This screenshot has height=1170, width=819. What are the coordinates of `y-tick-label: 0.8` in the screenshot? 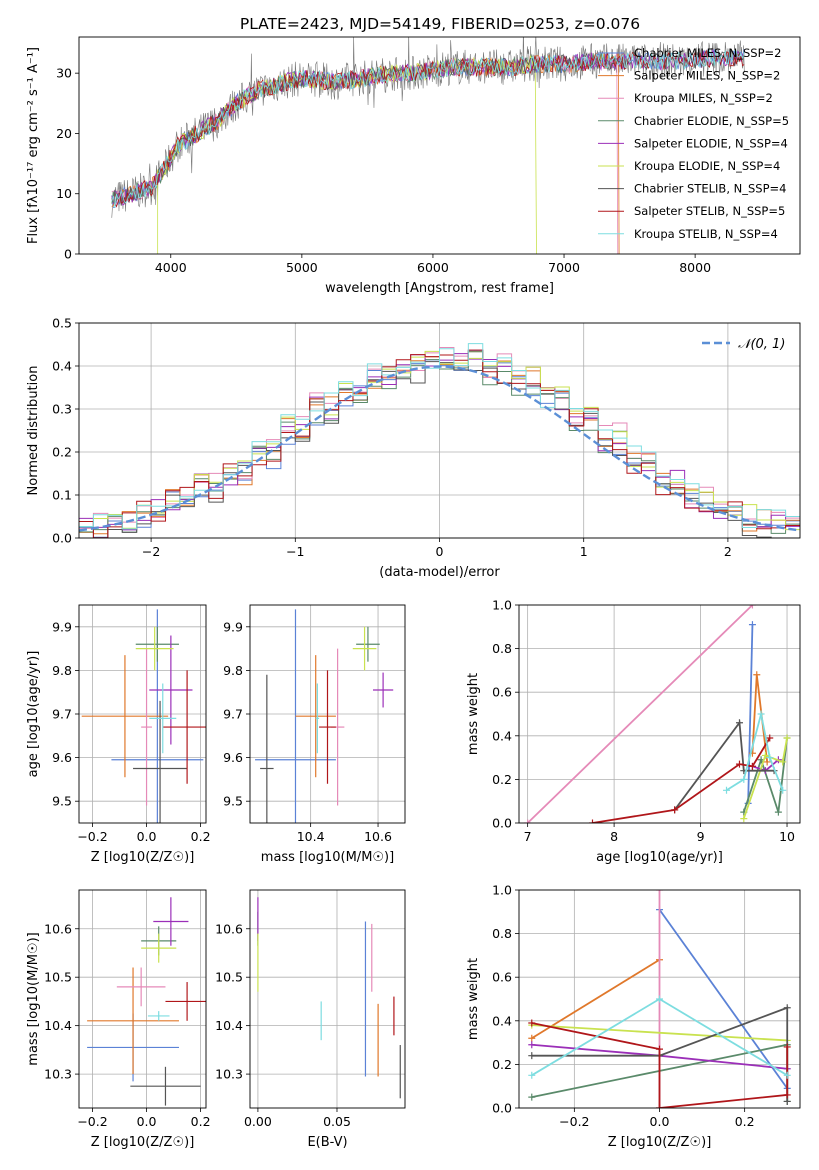 It's located at (502, 933).